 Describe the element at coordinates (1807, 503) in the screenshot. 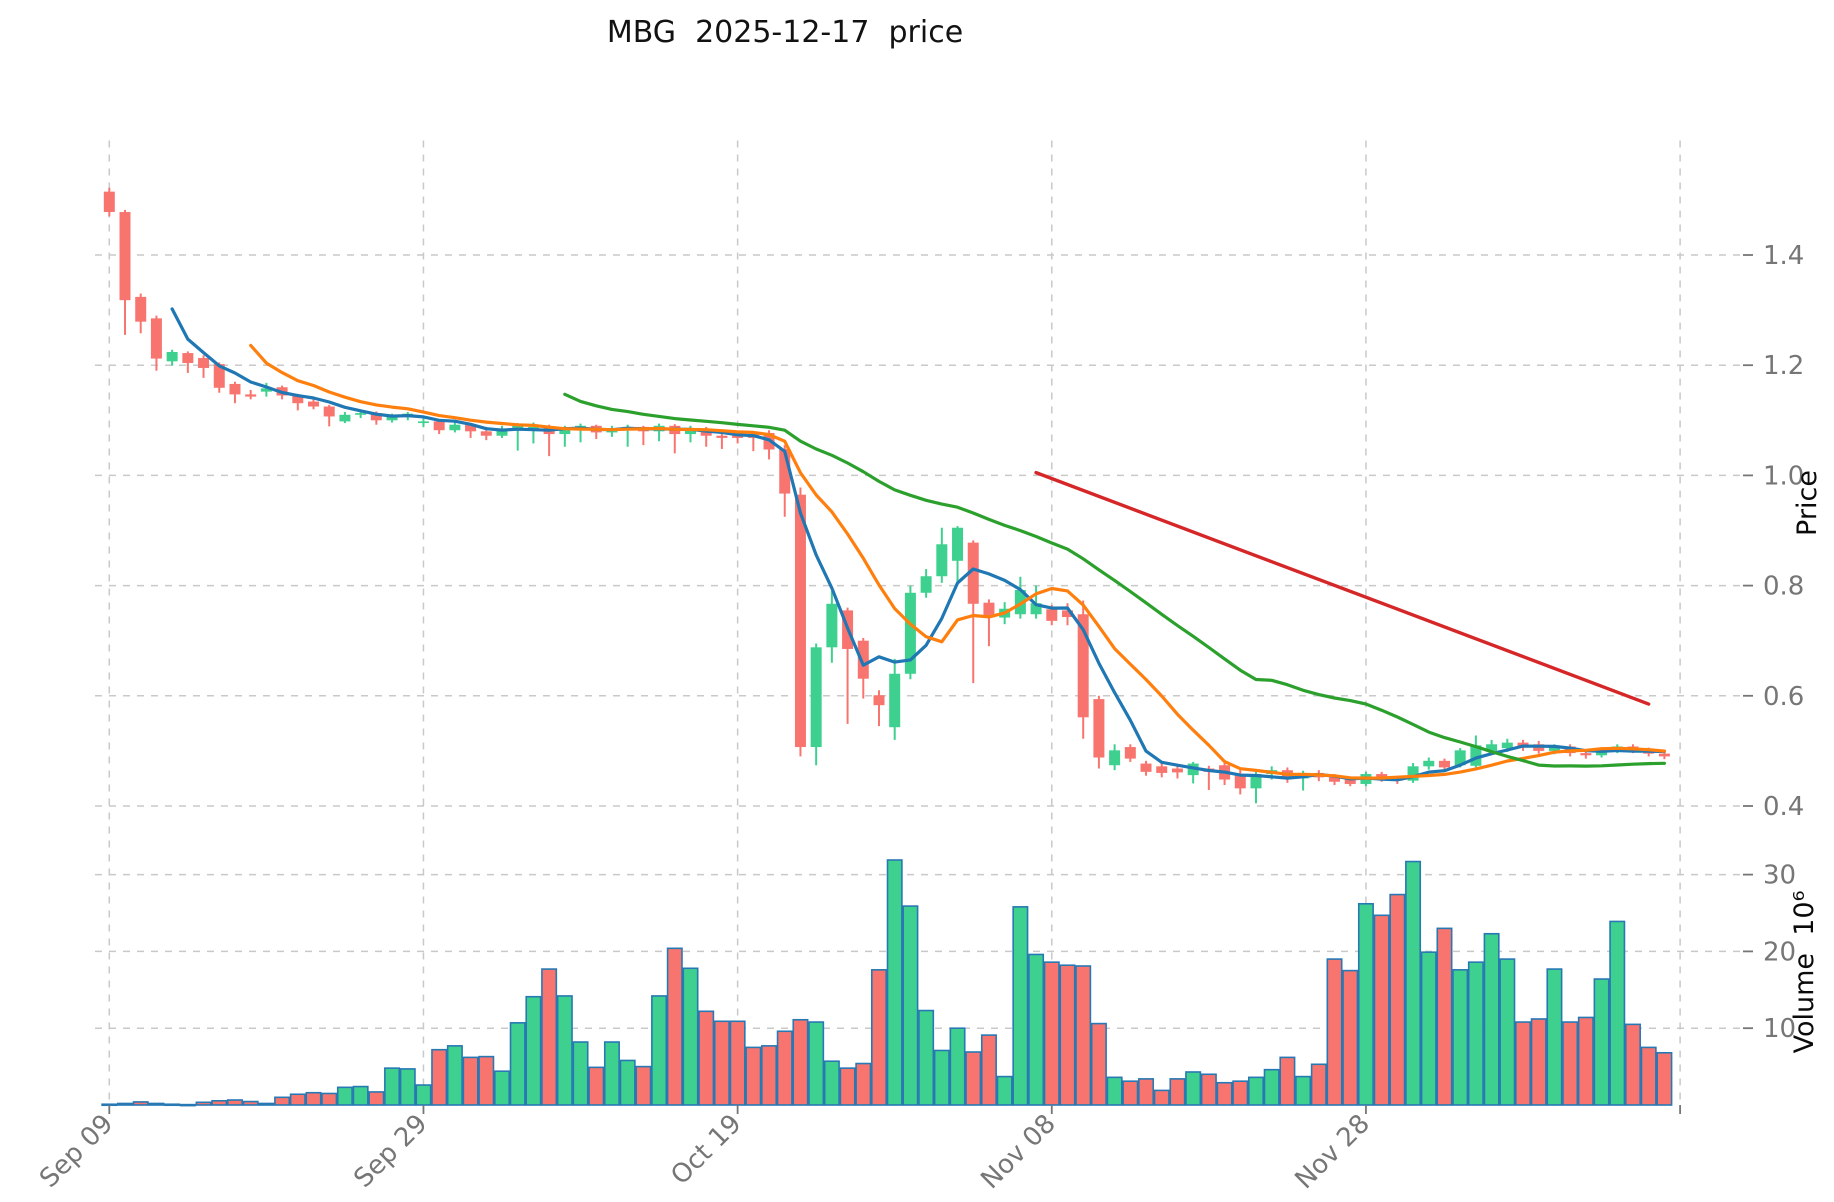

I see `price-axis-label: Price` at that location.